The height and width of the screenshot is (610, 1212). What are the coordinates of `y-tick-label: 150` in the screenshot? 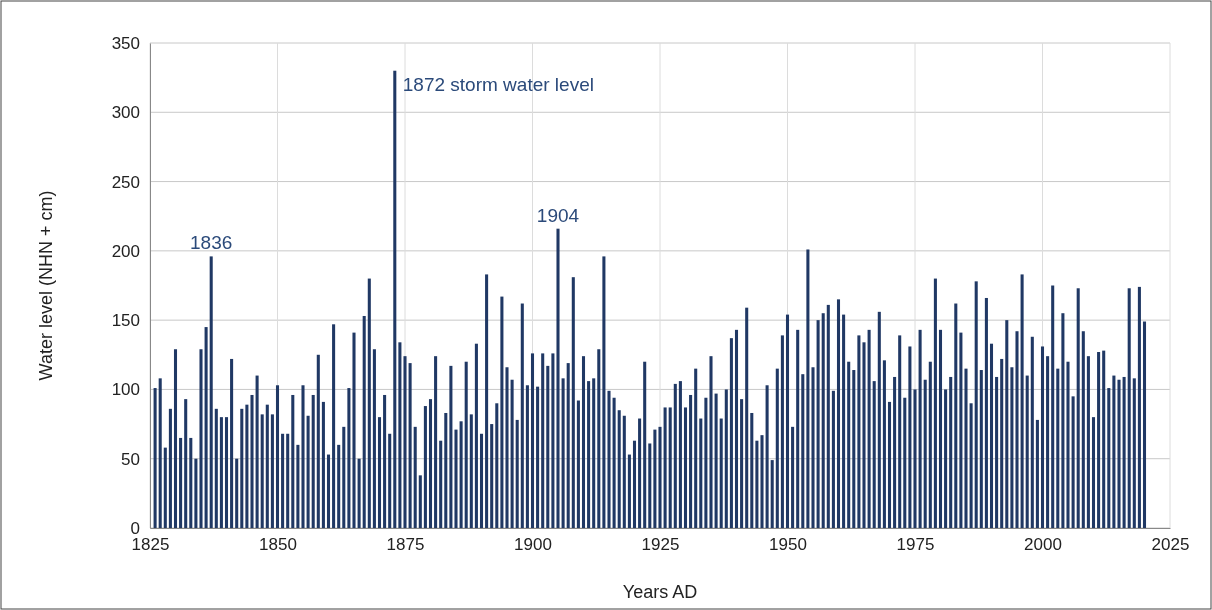 It's located at (125, 321).